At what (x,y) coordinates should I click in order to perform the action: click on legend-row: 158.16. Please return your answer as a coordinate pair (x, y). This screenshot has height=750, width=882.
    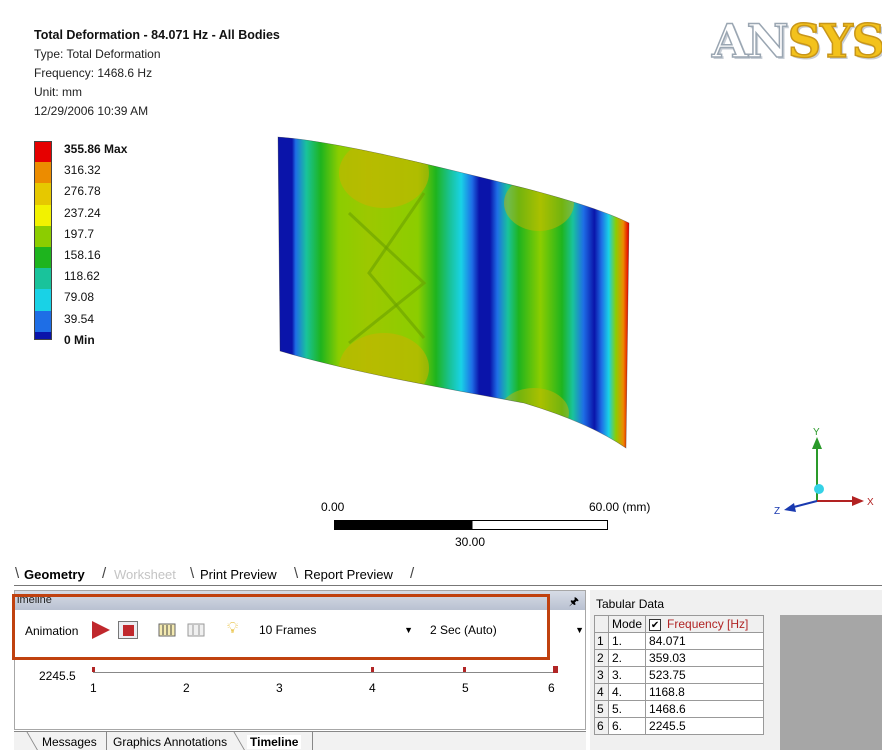
    Looking at the image, I should click on (80, 257).